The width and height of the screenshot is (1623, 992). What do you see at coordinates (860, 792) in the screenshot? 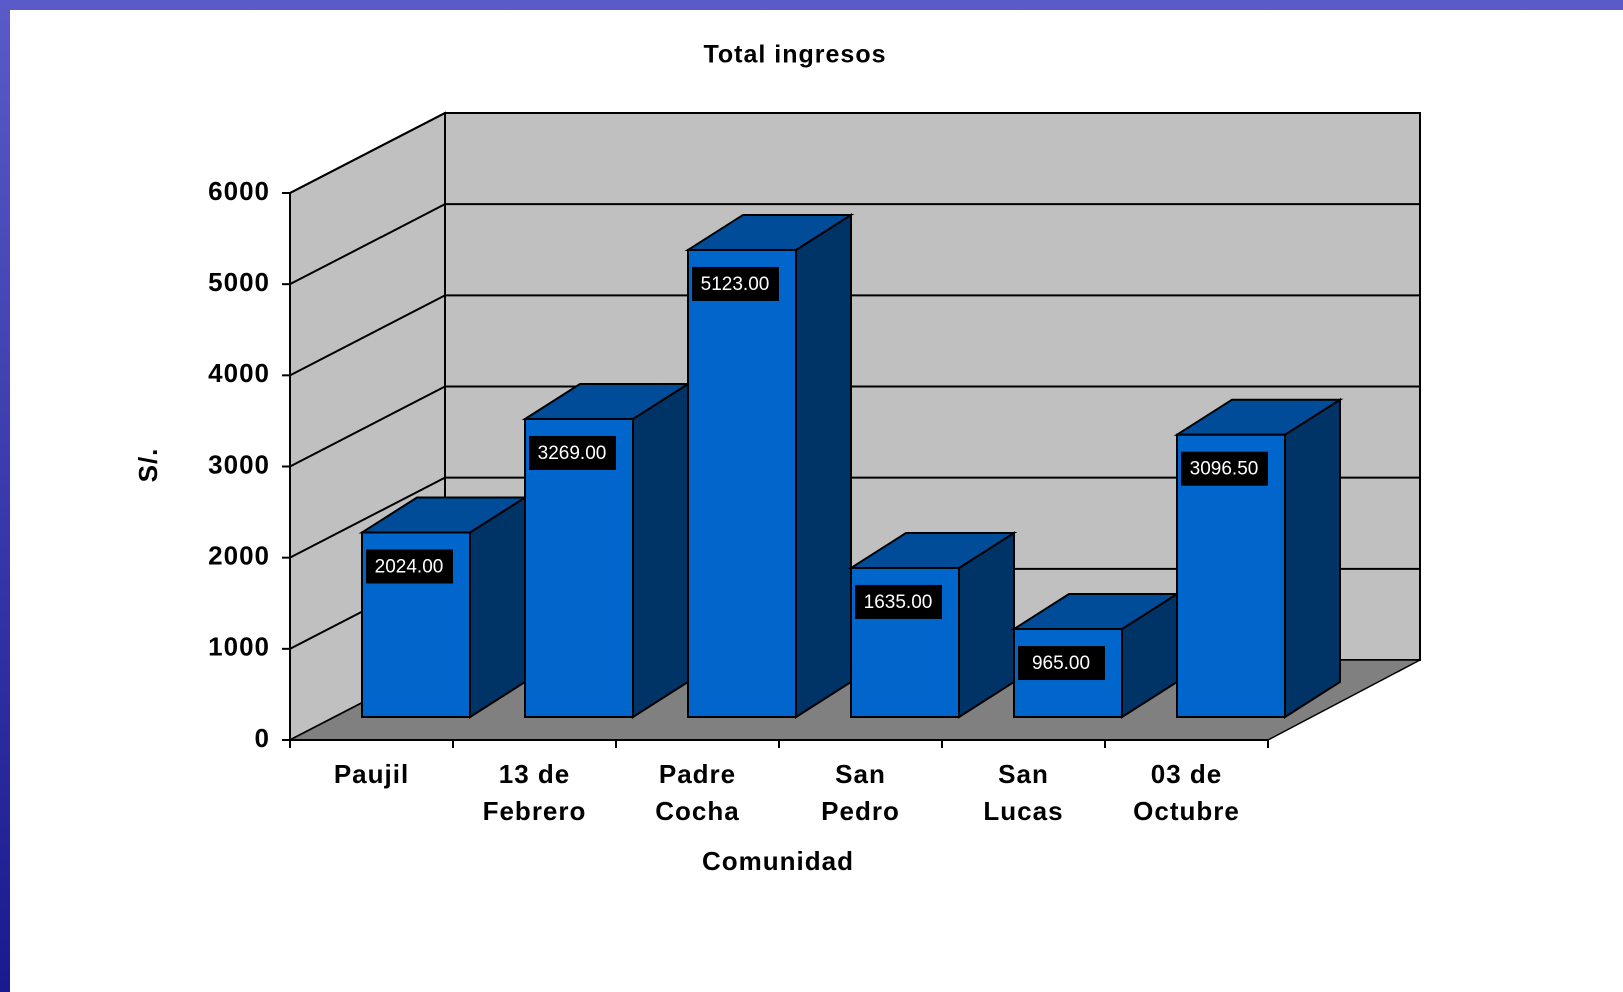
I see `x-tick-label: San Pedro` at bounding box center [860, 792].